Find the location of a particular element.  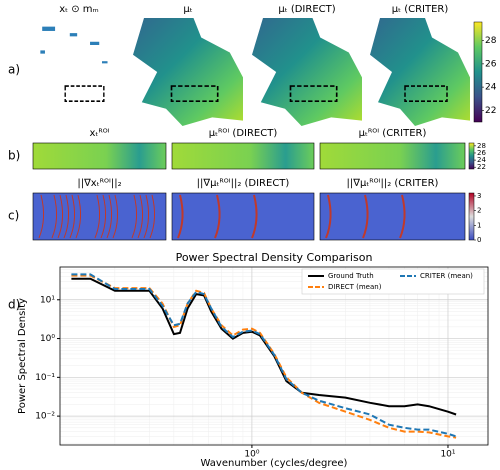

colorbar-tick-label: 0 is located at coordinates (479, 240).